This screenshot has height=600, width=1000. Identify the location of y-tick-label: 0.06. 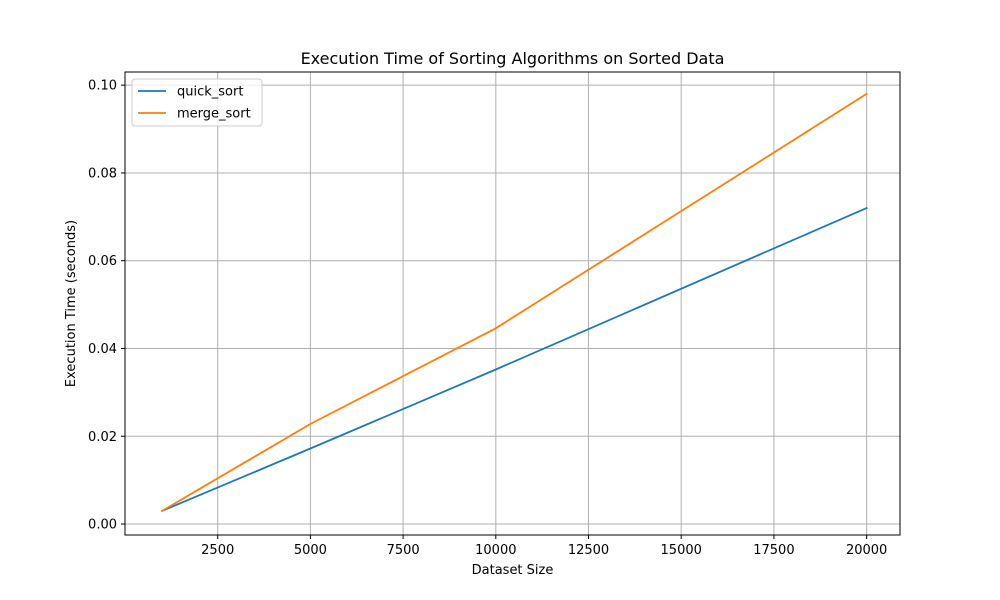
(102, 261).